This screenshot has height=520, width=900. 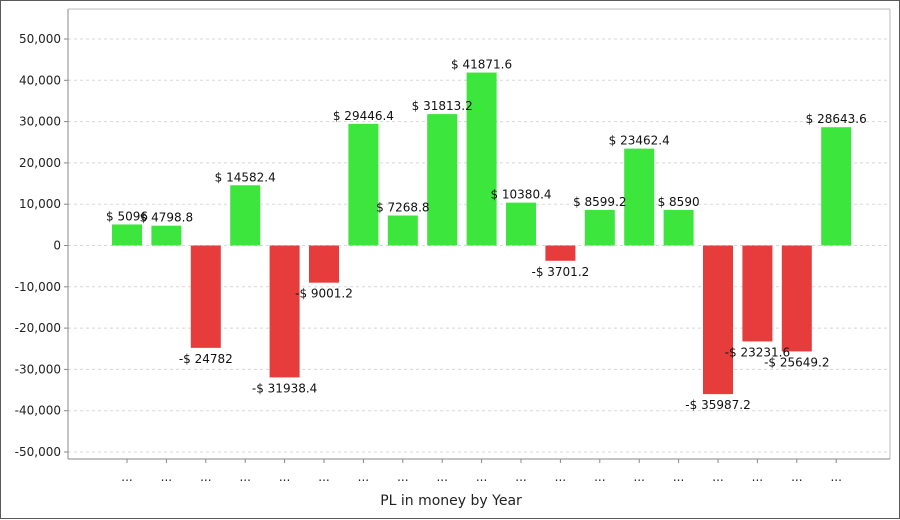 I want to click on data-label: $ 10380.4, so click(x=520, y=195).